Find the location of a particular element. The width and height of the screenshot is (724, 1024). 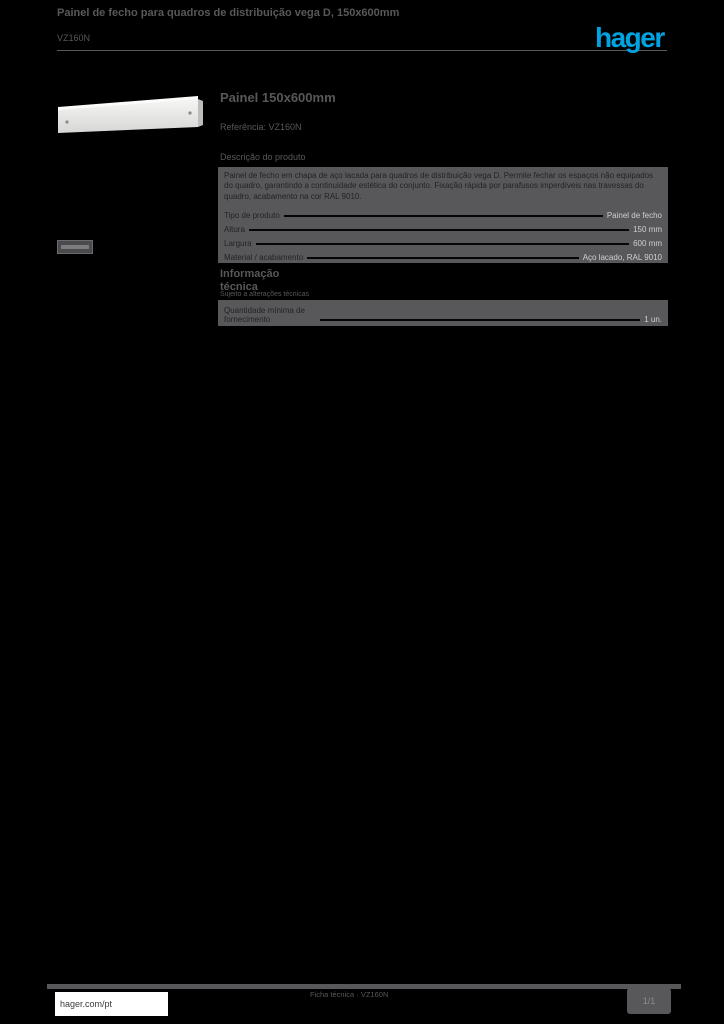

product-photo is located at coordinates (130, 114).